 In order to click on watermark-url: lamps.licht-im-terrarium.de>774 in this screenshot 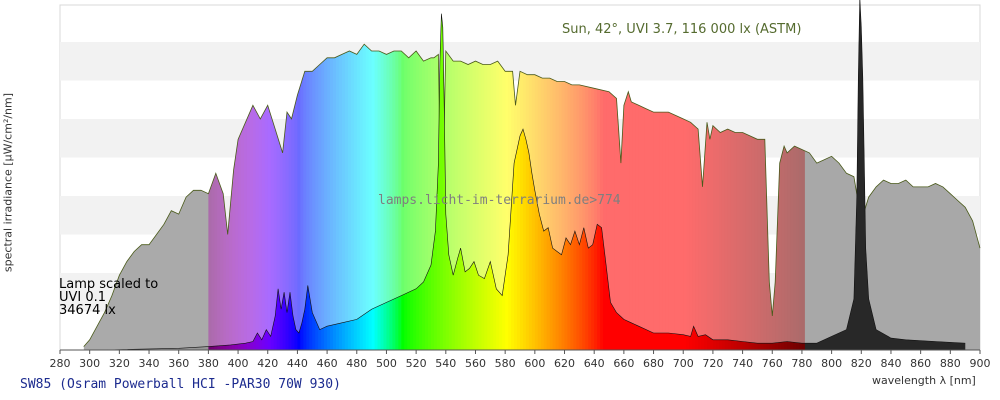, I will do `click(499, 200)`.